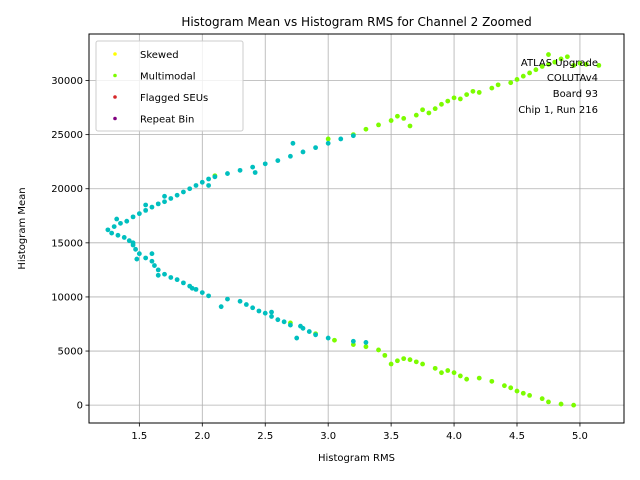  I want to click on x-tick-label: 3.0, so click(328, 436).